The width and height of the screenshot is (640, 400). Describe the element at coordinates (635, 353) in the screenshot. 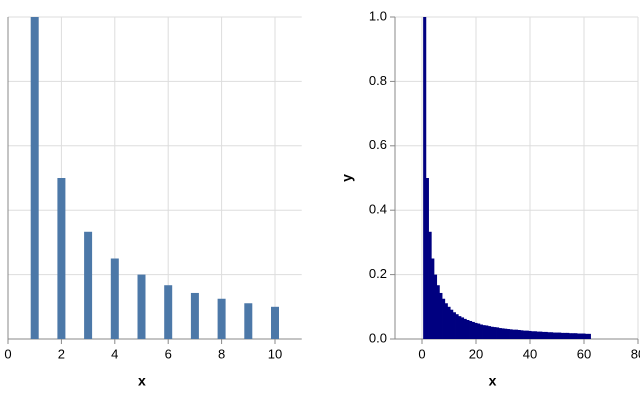

I see `x-tick-label: 80` at that location.